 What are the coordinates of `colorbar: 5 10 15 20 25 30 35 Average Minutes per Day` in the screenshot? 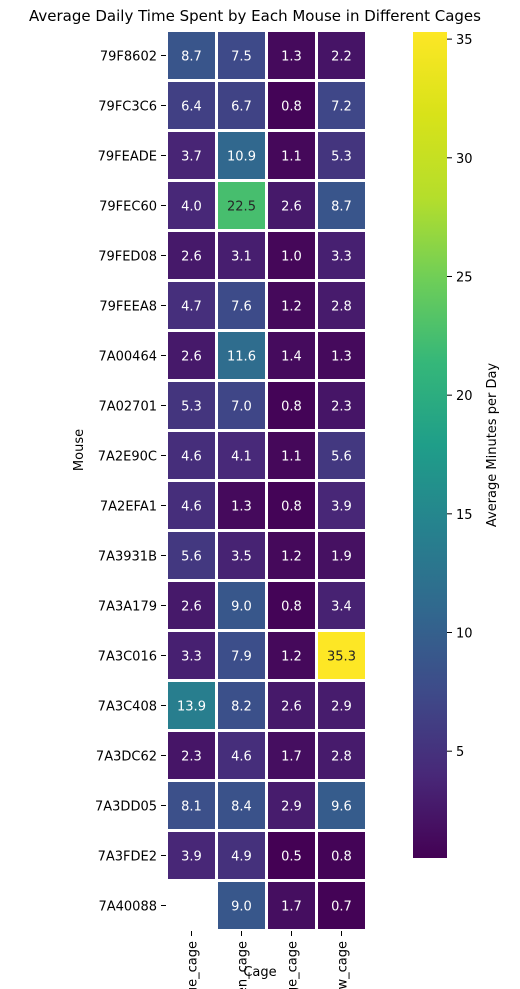 It's located at (456, 445).